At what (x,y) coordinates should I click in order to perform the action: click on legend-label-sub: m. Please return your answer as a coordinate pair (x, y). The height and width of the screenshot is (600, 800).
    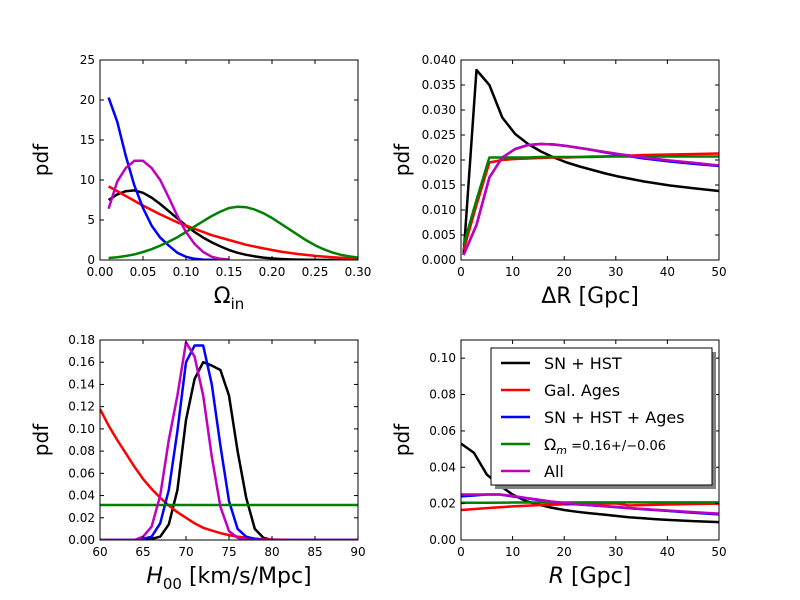
    Looking at the image, I should click on (561, 450).